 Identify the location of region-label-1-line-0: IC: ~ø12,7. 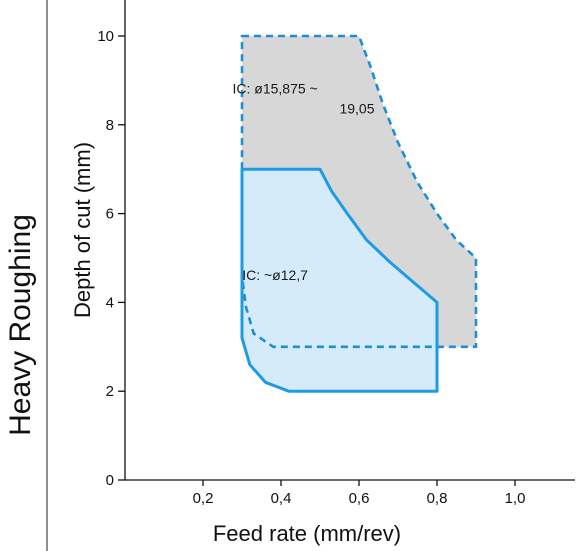
(275, 275).